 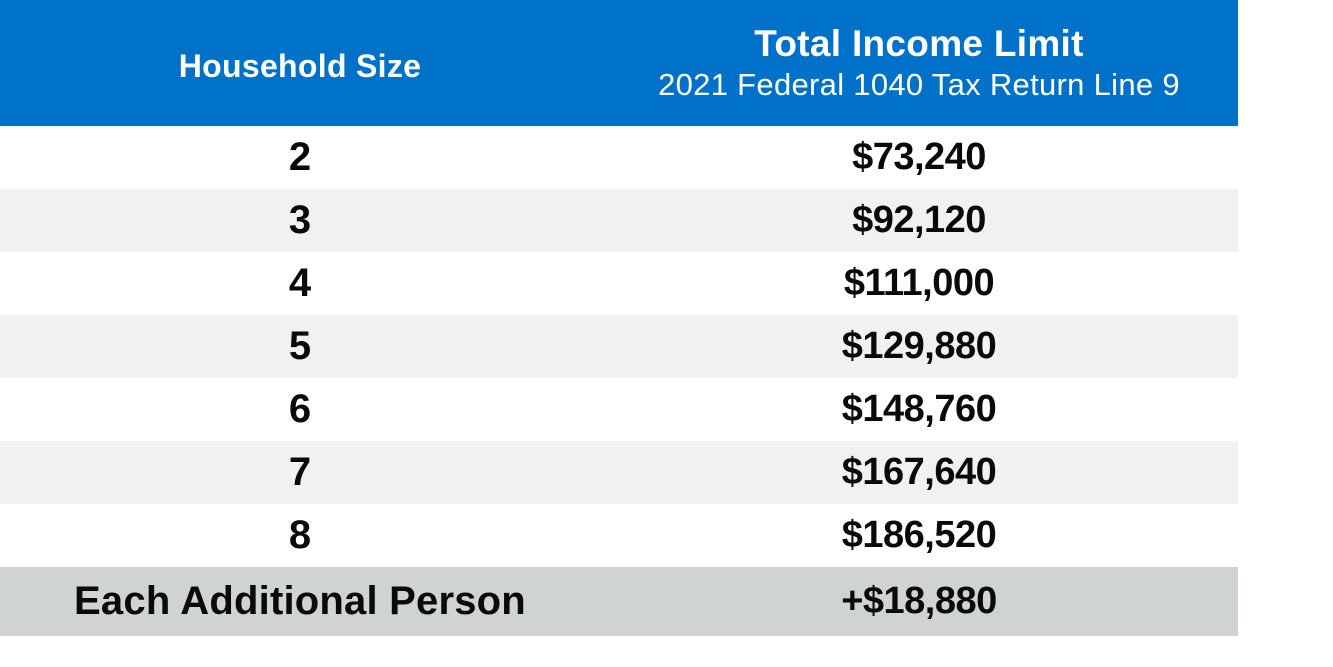 I want to click on household-size-cell: 6, so click(x=300, y=409).